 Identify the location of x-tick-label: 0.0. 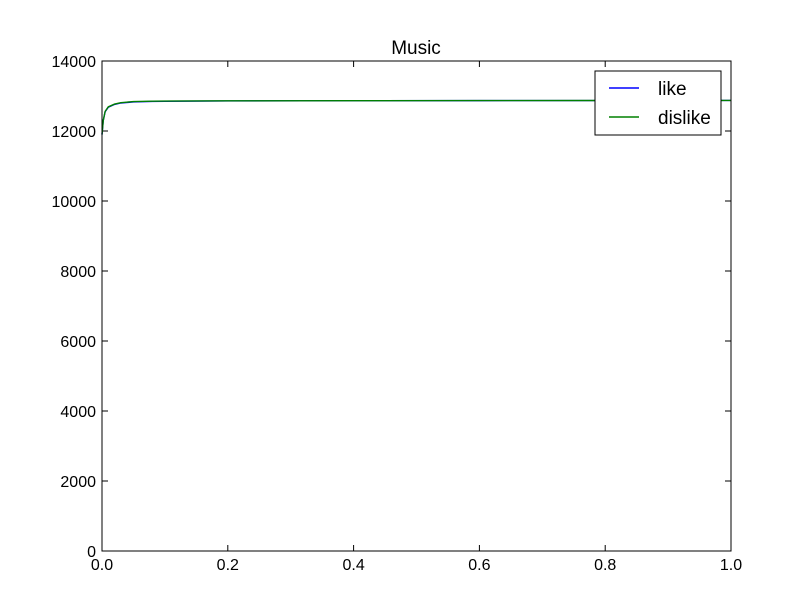
(102, 565).